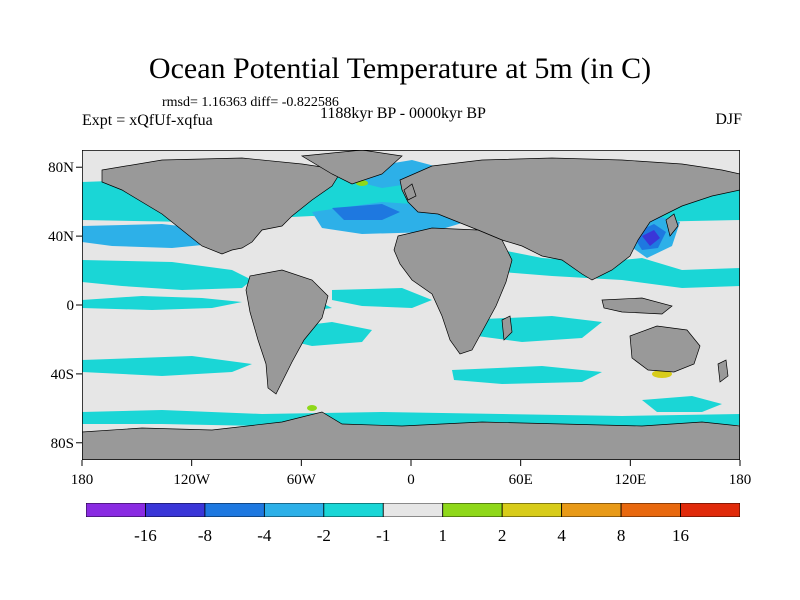 The height and width of the screenshot is (600, 800). What do you see at coordinates (222, 206) in the screenshot?
I see `north-america` at bounding box center [222, 206].